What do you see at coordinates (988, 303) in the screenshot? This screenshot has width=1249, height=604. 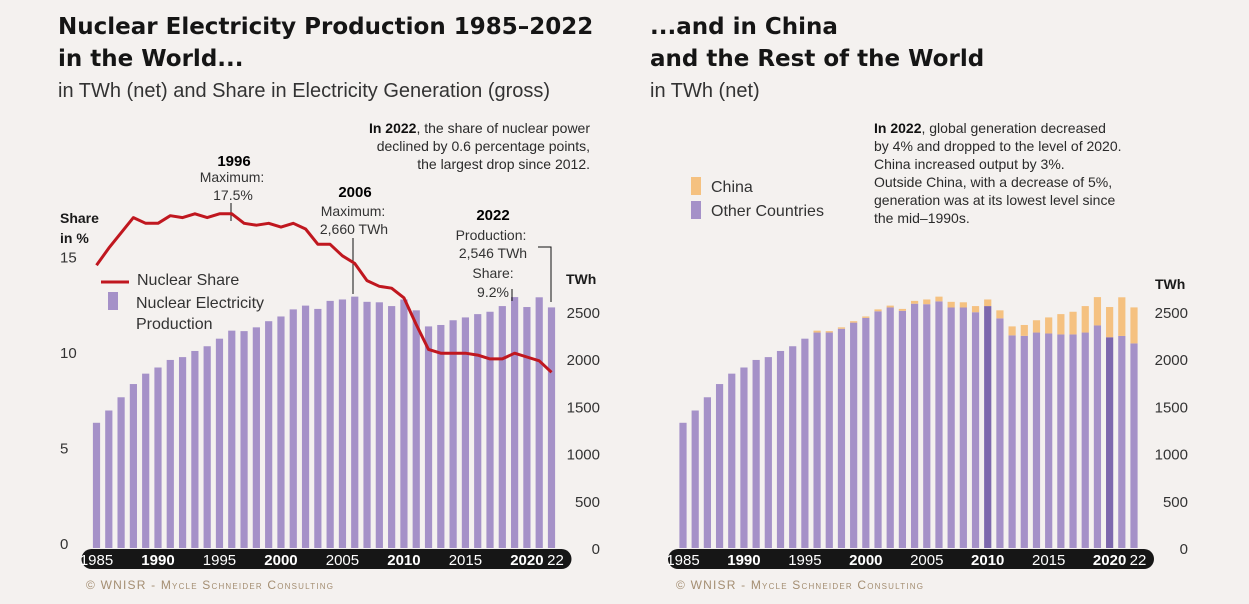 I see `bar-china-2010` at bounding box center [988, 303].